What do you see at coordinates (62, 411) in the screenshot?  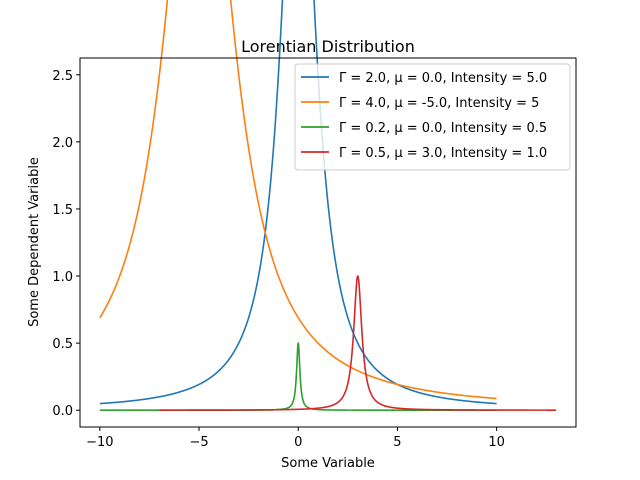 I see `y-tick-label: 0.0` at bounding box center [62, 411].